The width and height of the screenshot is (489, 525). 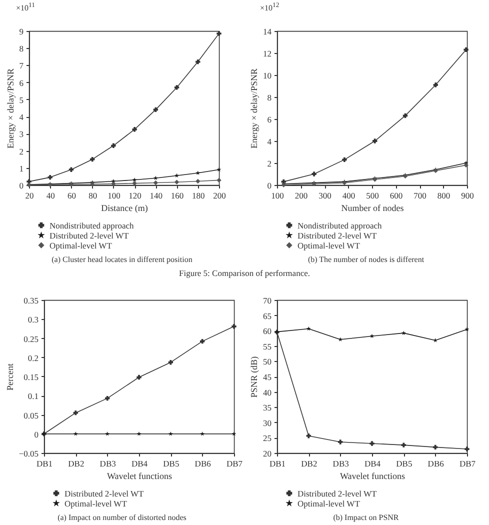 What do you see at coordinates (177, 195) in the screenshot?
I see `x-tick-label: 160` at bounding box center [177, 195].